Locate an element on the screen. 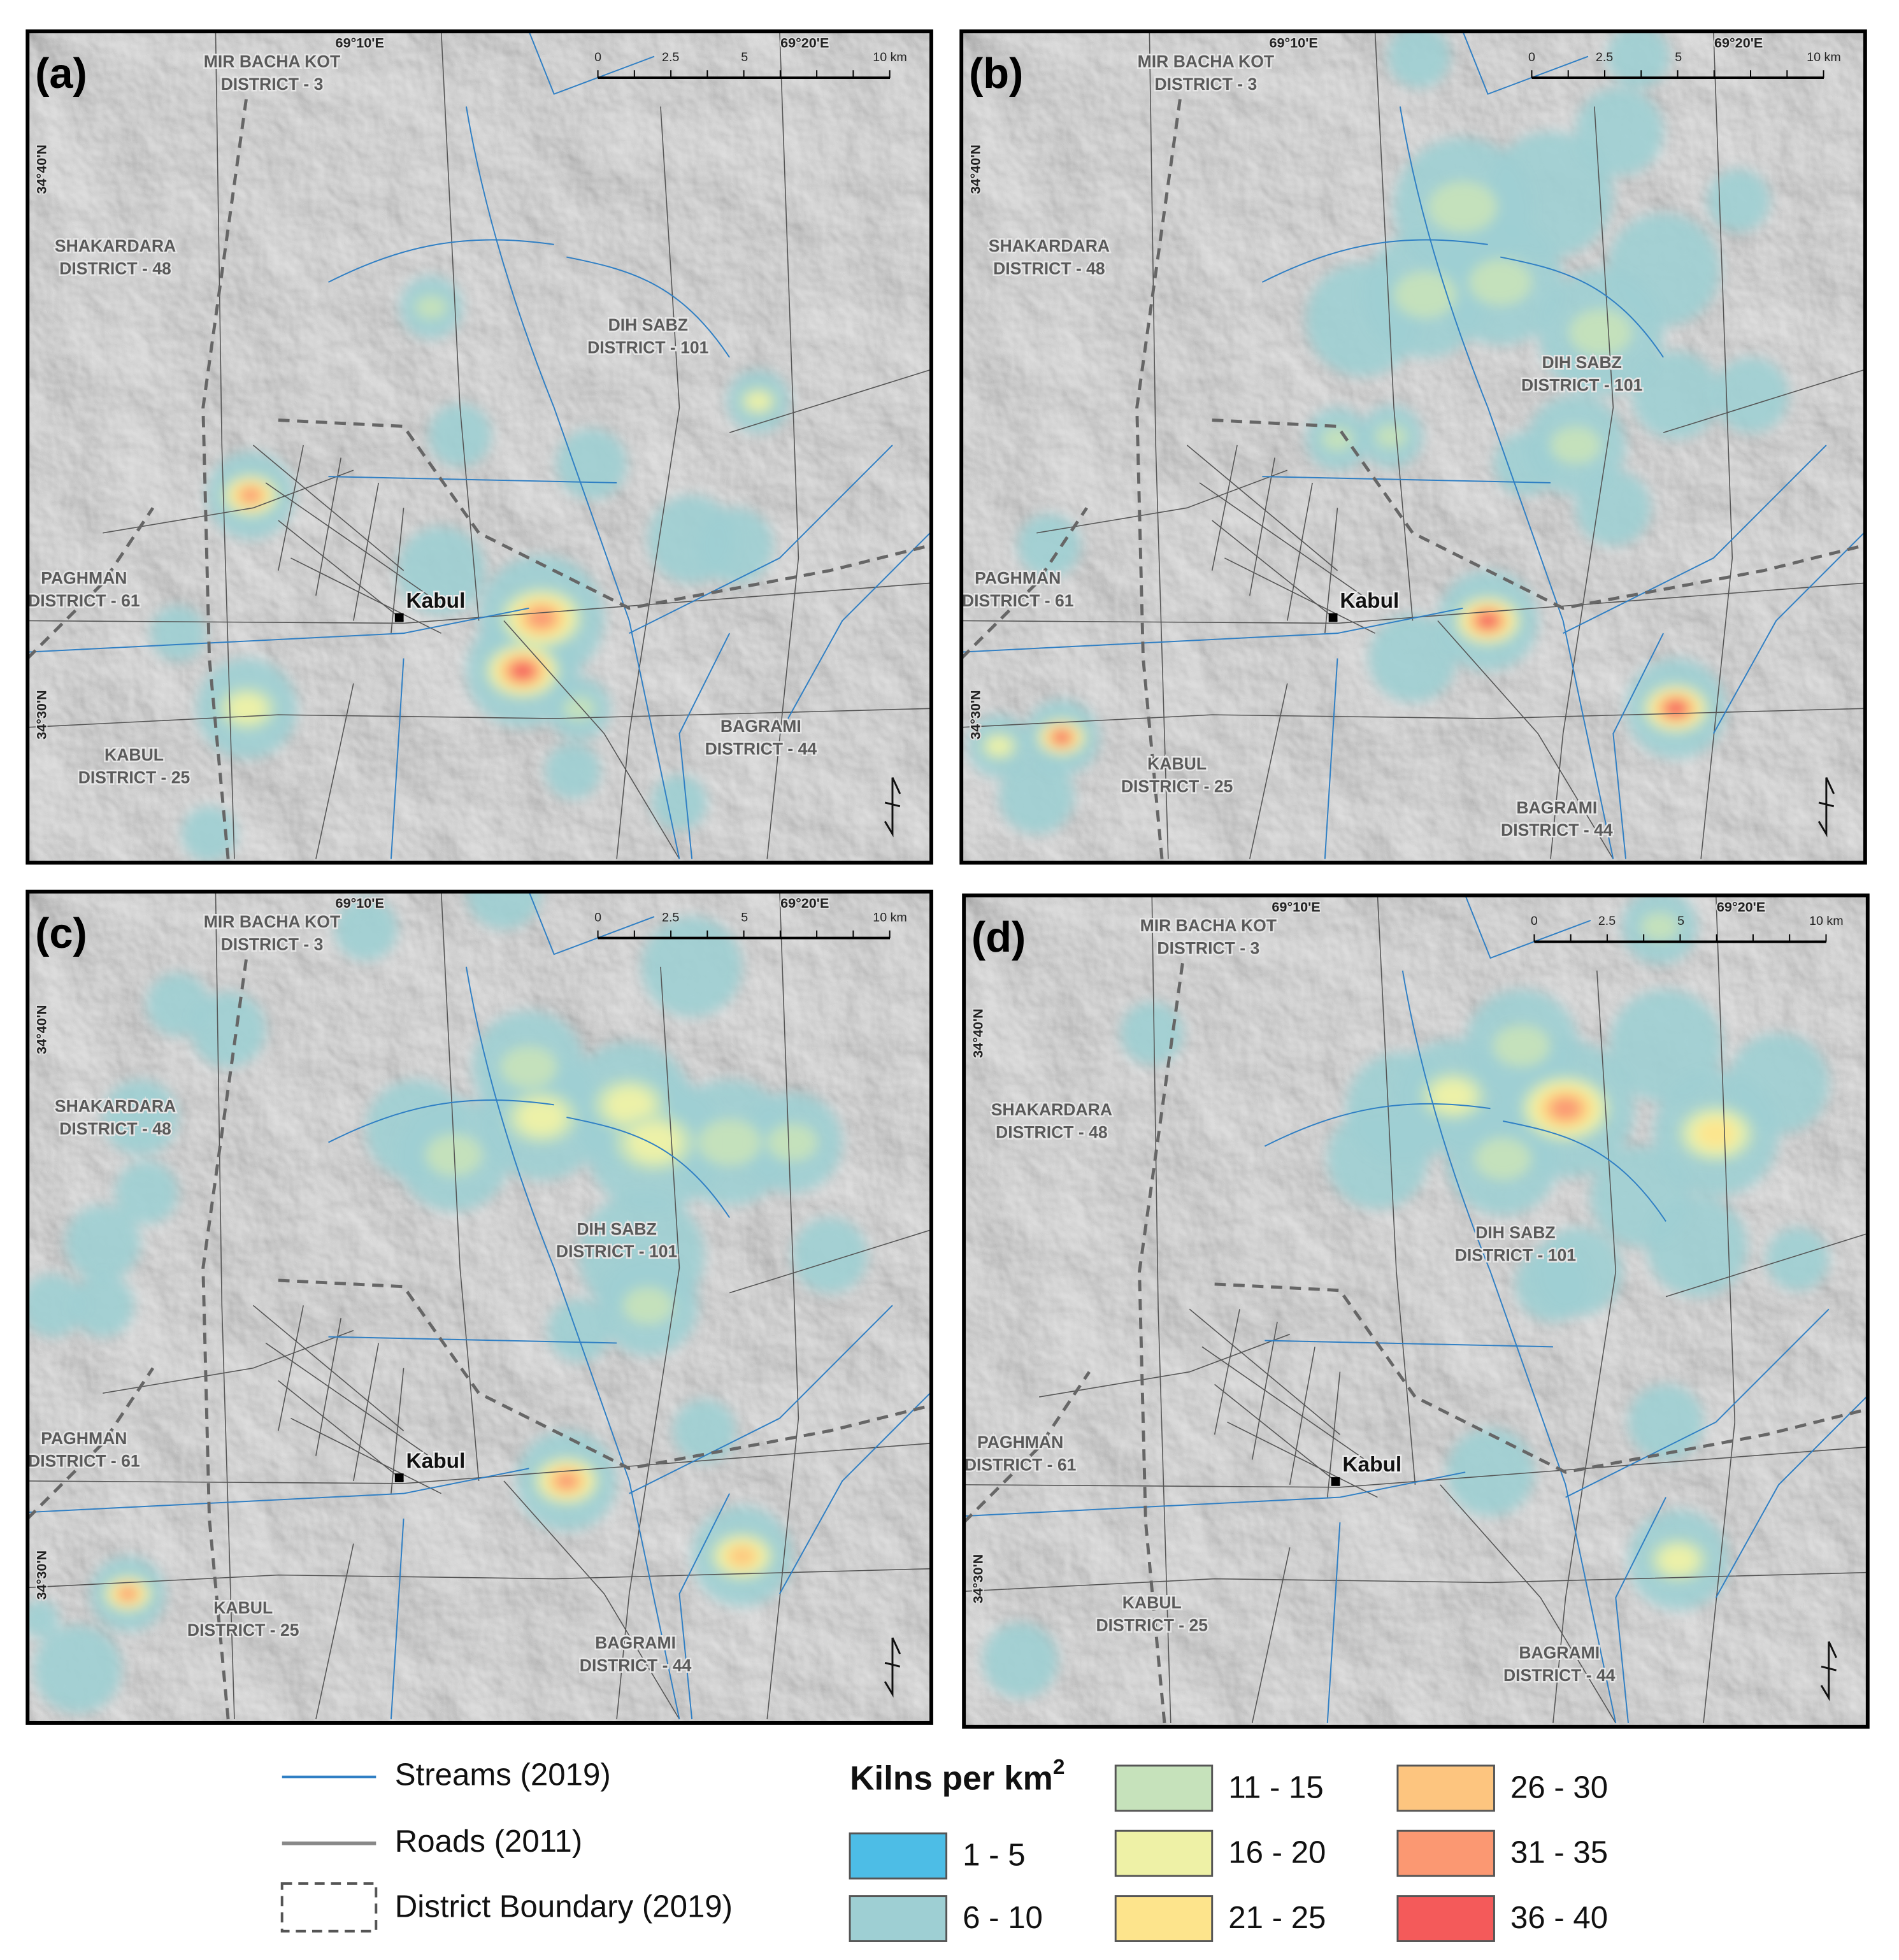  panel-label: (d) is located at coordinates (998, 937).